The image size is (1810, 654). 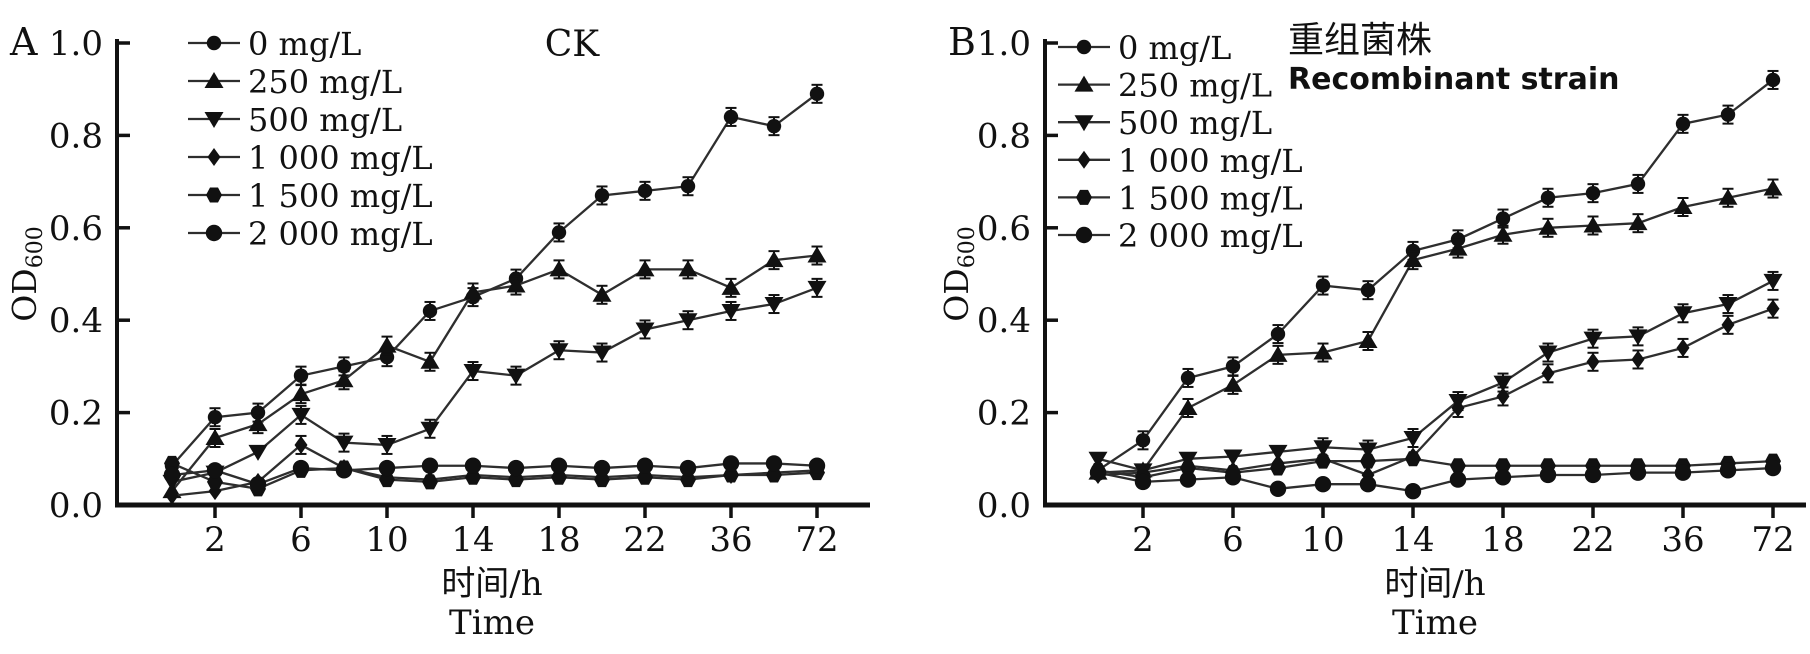 What do you see at coordinates (1004, 136) in the screenshot?
I see `y-tick-label: 0.8` at bounding box center [1004, 136].